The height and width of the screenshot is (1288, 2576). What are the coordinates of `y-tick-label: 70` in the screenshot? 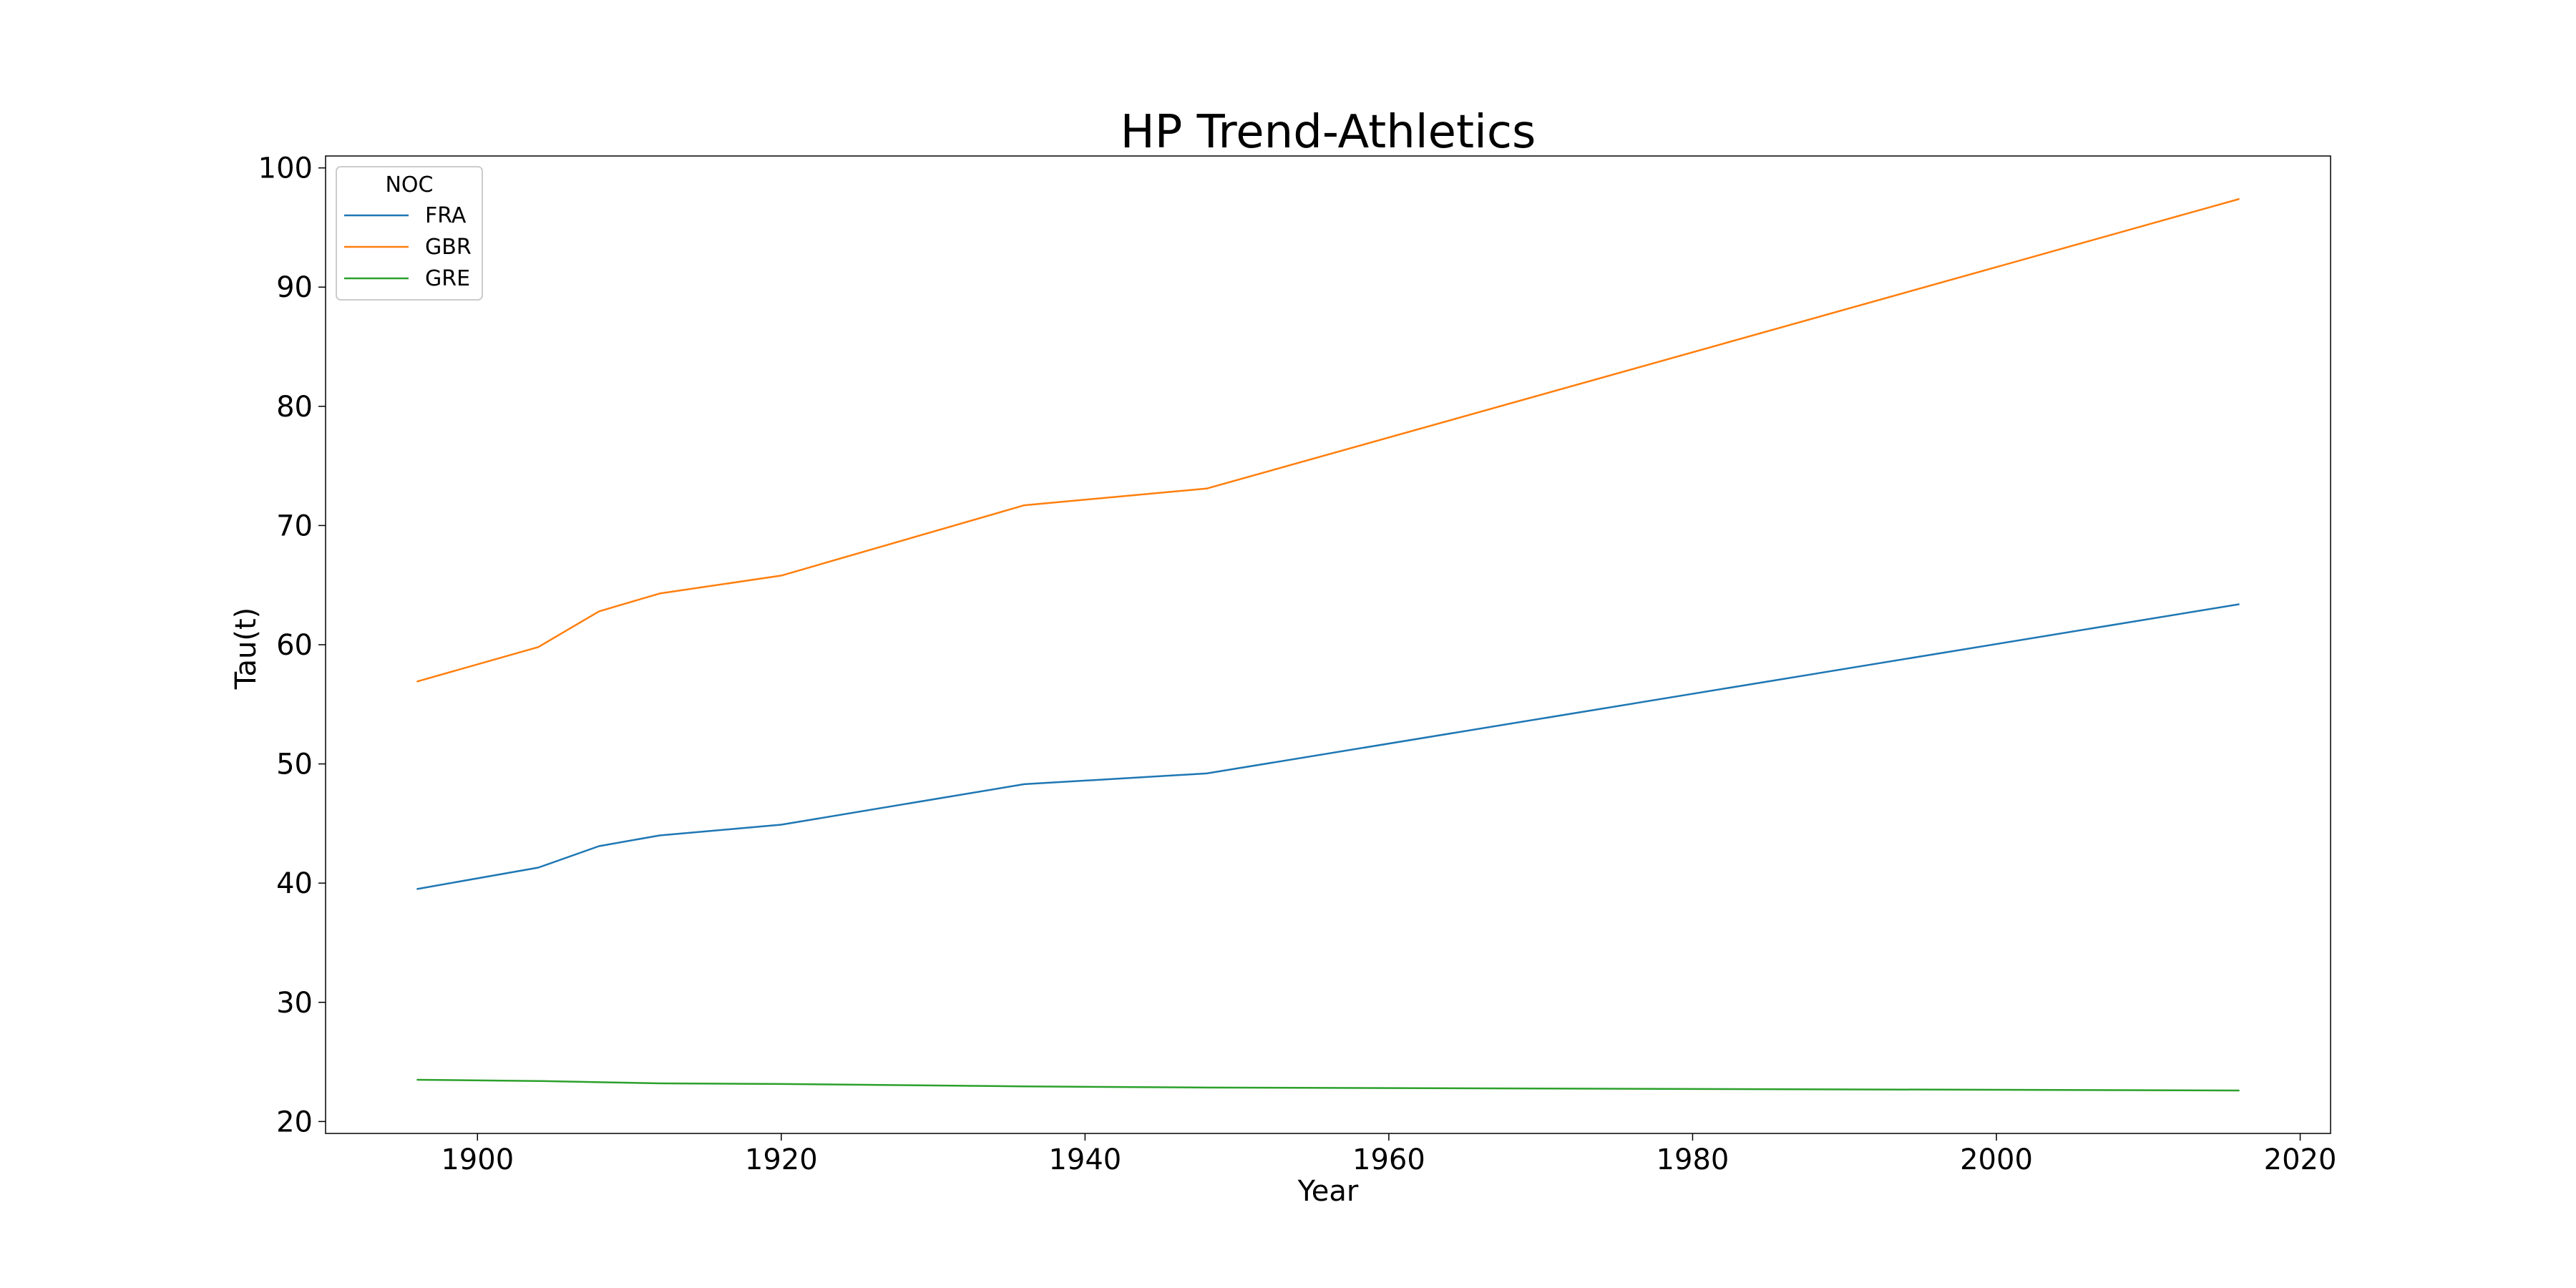 It's located at (294, 525).